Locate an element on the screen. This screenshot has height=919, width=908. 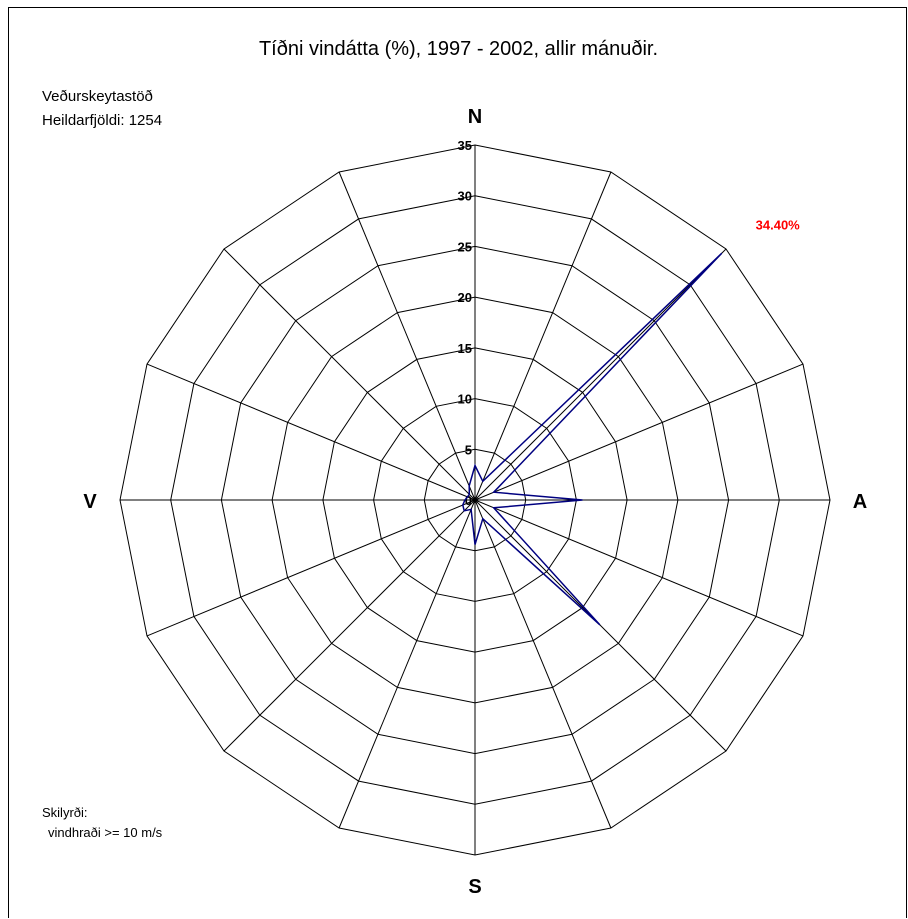
total-count: Heildarfjöldi: 1254 is located at coordinates (102, 120).